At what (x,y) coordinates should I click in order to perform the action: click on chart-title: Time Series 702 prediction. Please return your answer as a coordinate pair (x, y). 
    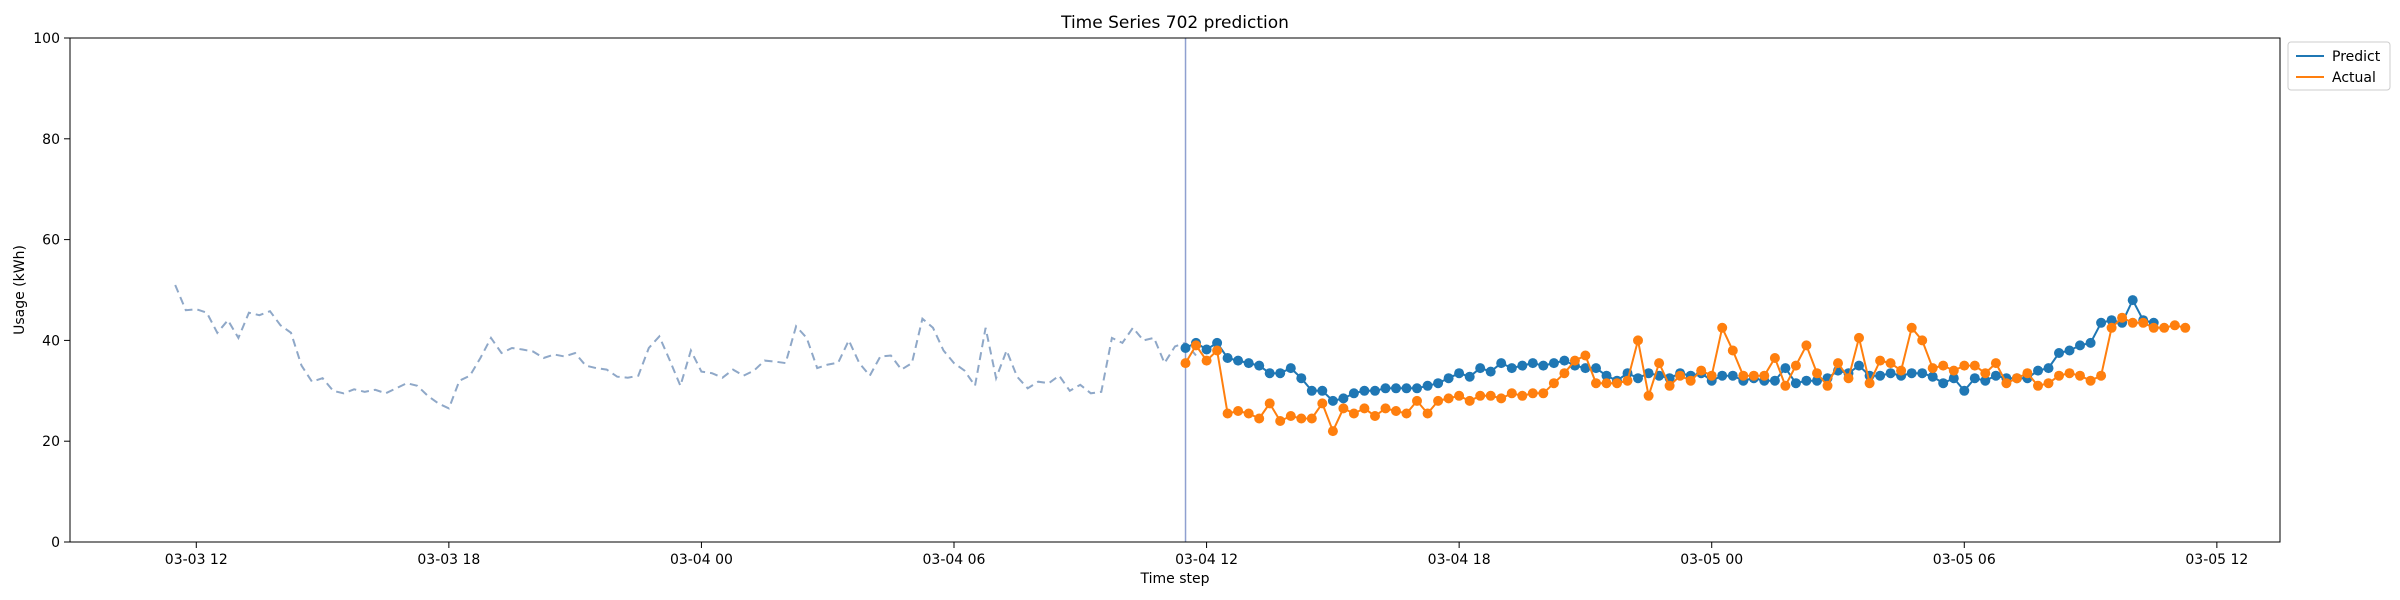
    Looking at the image, I should click on (1174, 23).